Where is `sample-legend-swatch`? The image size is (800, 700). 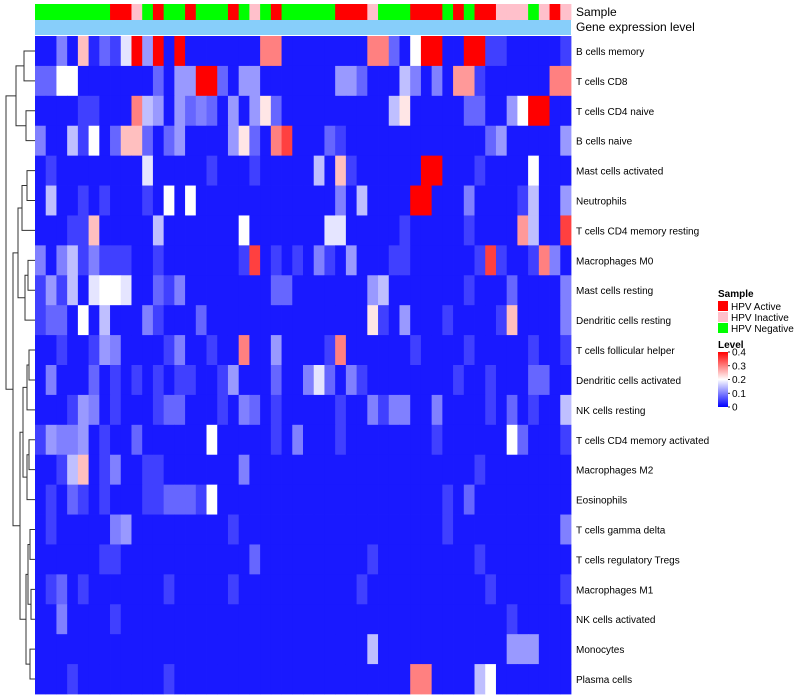
sample-legend-swatch is located at coordinates (723, 306).